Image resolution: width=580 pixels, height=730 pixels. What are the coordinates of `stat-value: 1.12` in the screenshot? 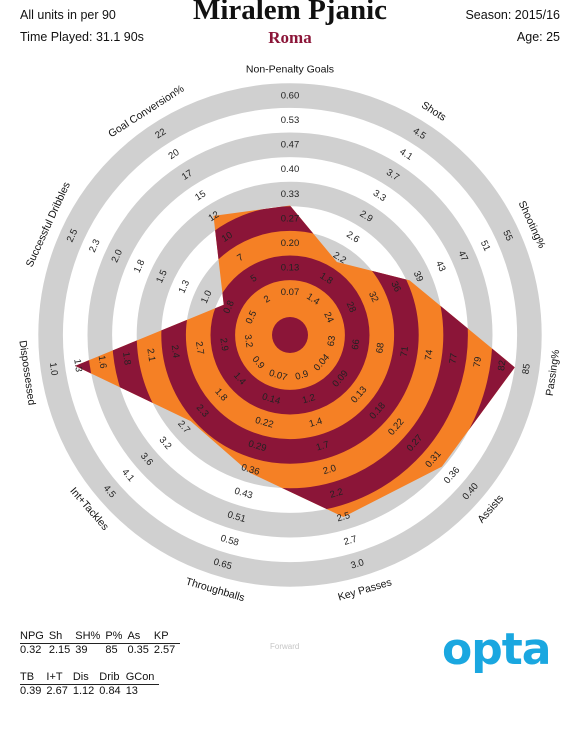 It's located at (83, 691).